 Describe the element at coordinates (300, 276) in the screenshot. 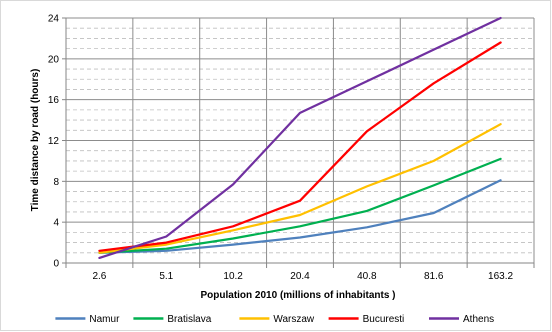

I see `x-tick-label: 20.4` at that location.